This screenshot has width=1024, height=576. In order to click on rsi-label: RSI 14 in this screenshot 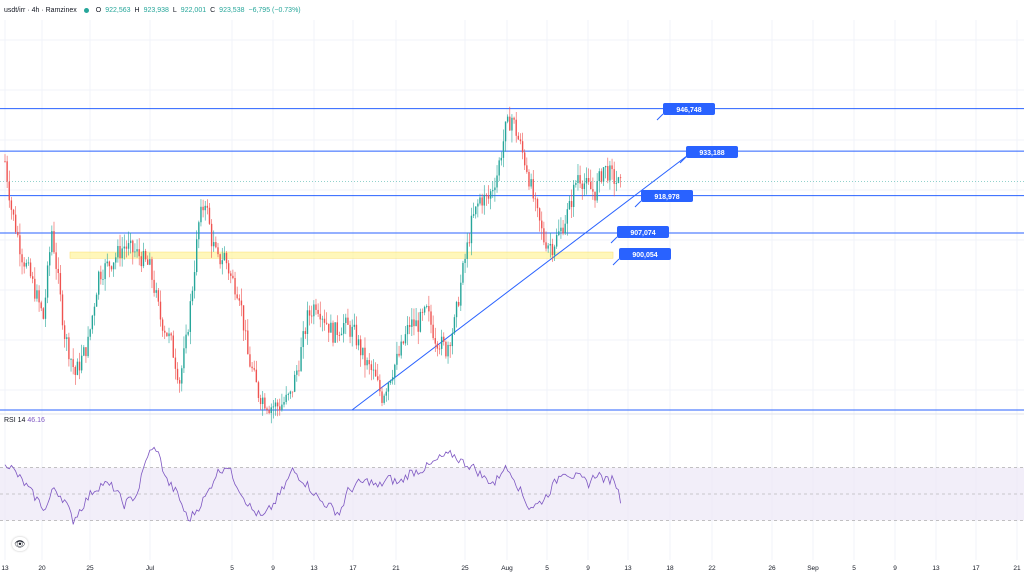, I will do `click(15, 420)`.